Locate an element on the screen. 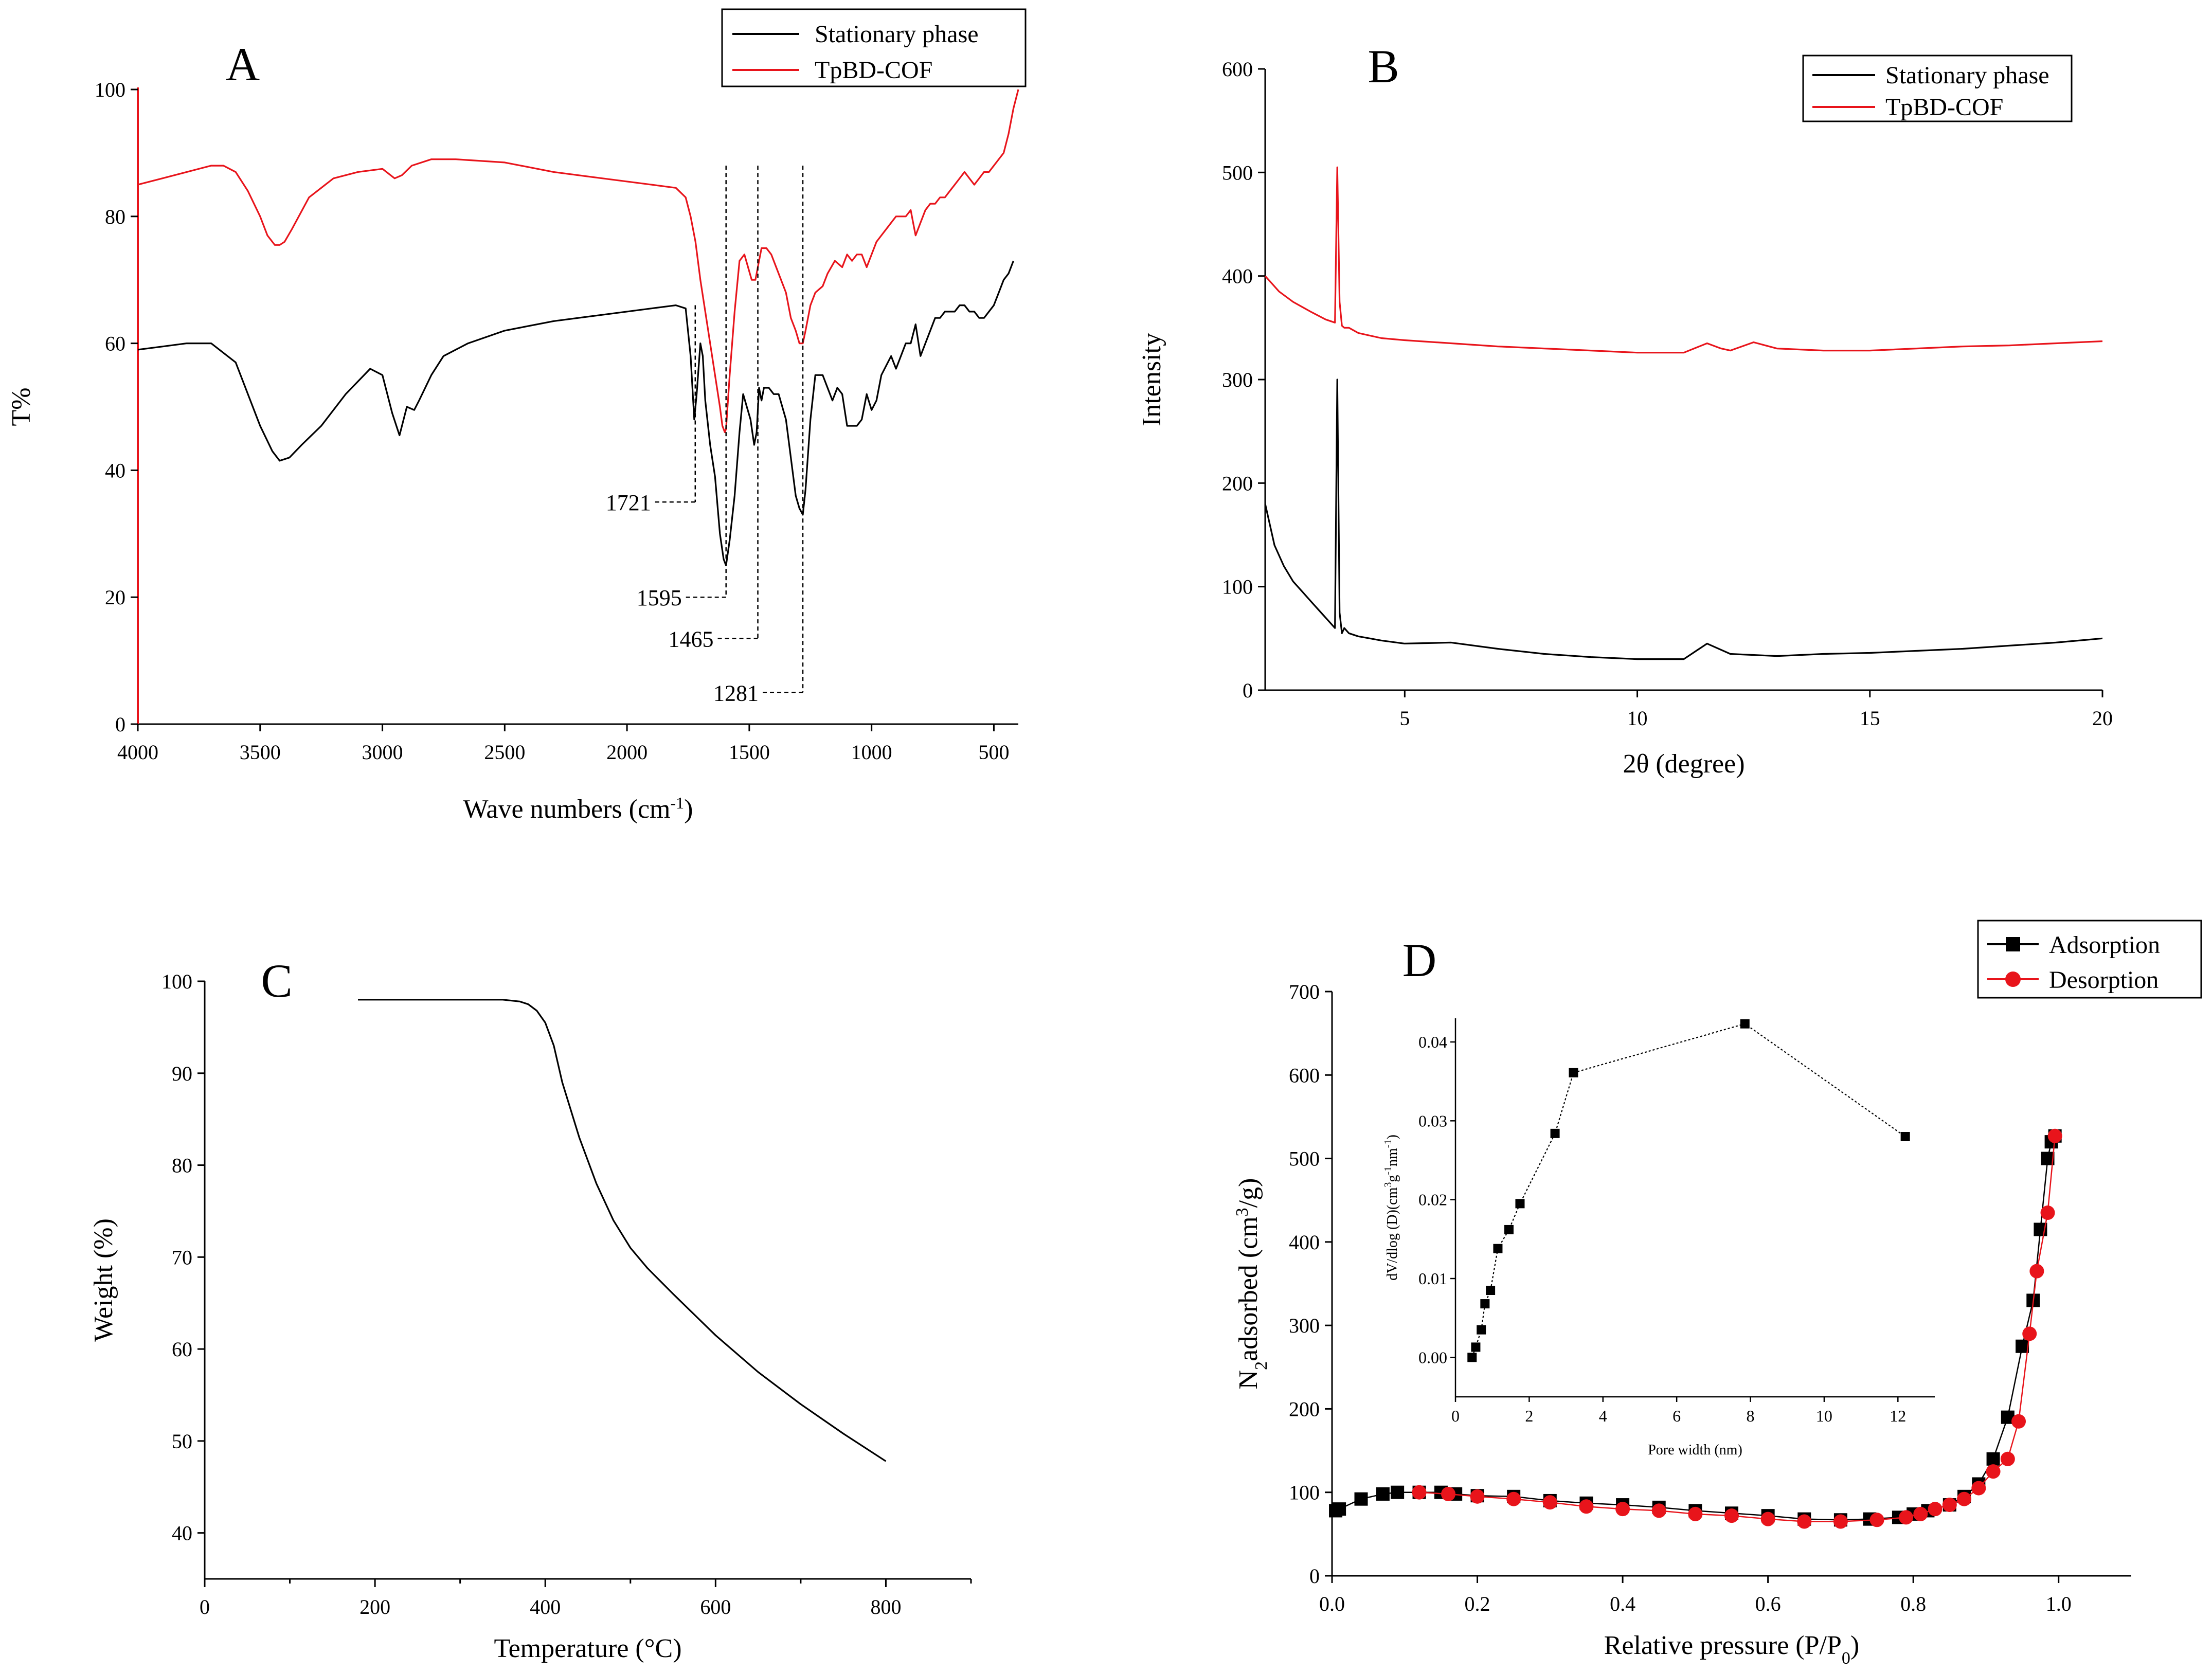 This screenshot has width=2212, height=1673. annotation-label: 1465 is located at coordinates (691, 639).